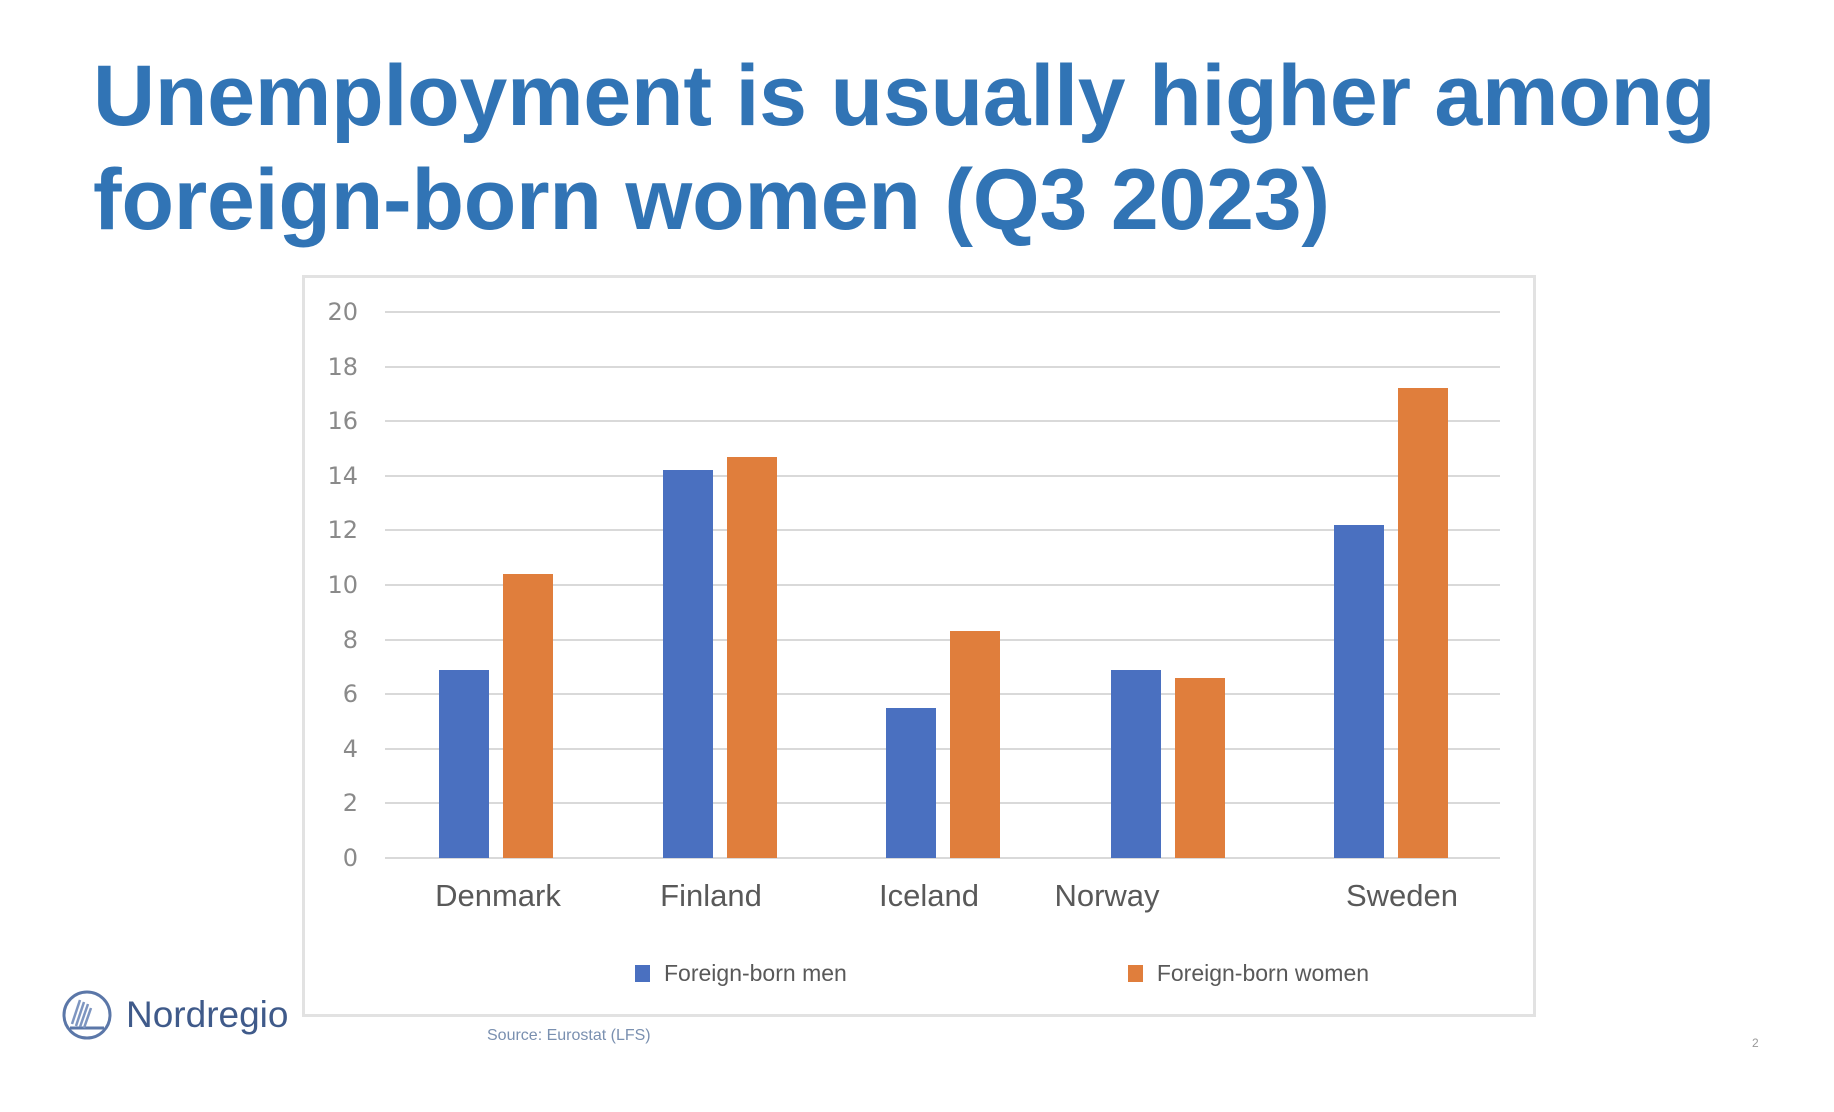  I want to click on nordregio-logo-icon, so click(87, 1015).